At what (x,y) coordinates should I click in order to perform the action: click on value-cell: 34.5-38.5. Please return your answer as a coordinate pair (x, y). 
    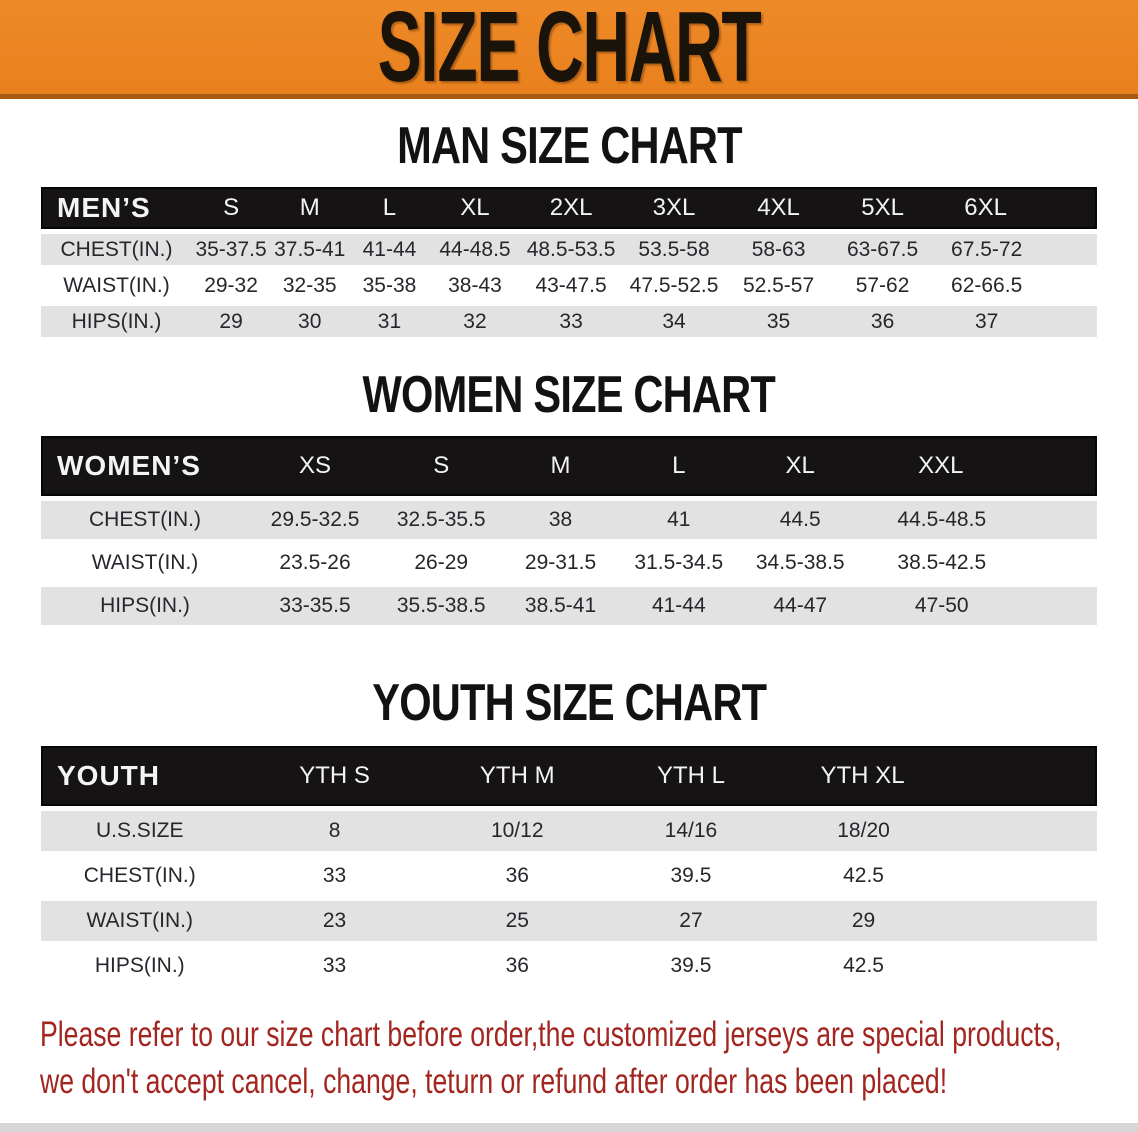
    Looking at the image, I should click on (800, 563).